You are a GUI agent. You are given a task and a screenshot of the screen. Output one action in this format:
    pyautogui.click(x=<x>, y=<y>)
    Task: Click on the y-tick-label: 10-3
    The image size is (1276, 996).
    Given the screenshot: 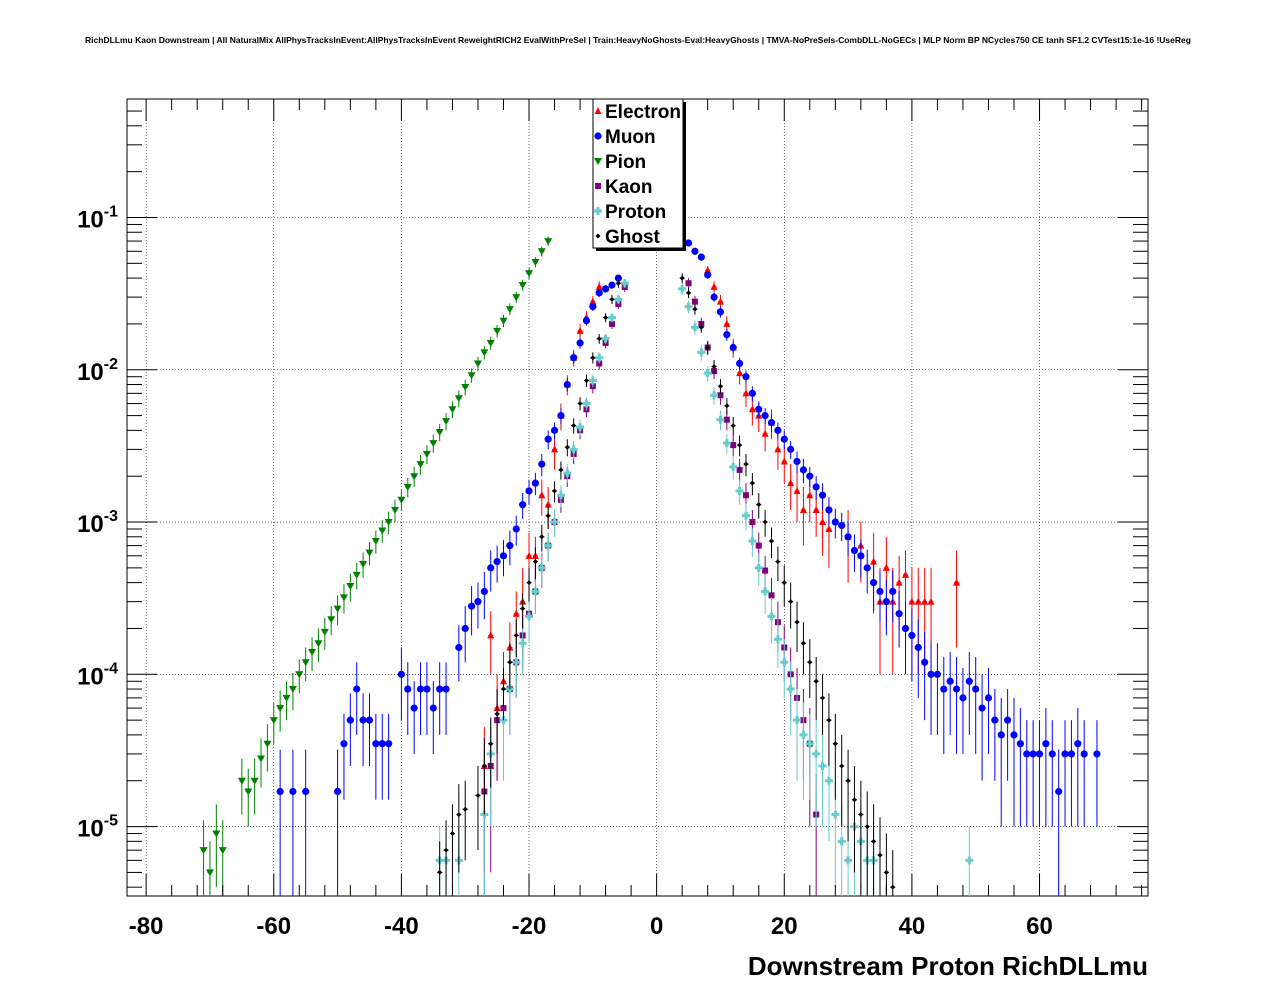 What is the action you would take?
    pyautogui.click(x=97, y=523)
    